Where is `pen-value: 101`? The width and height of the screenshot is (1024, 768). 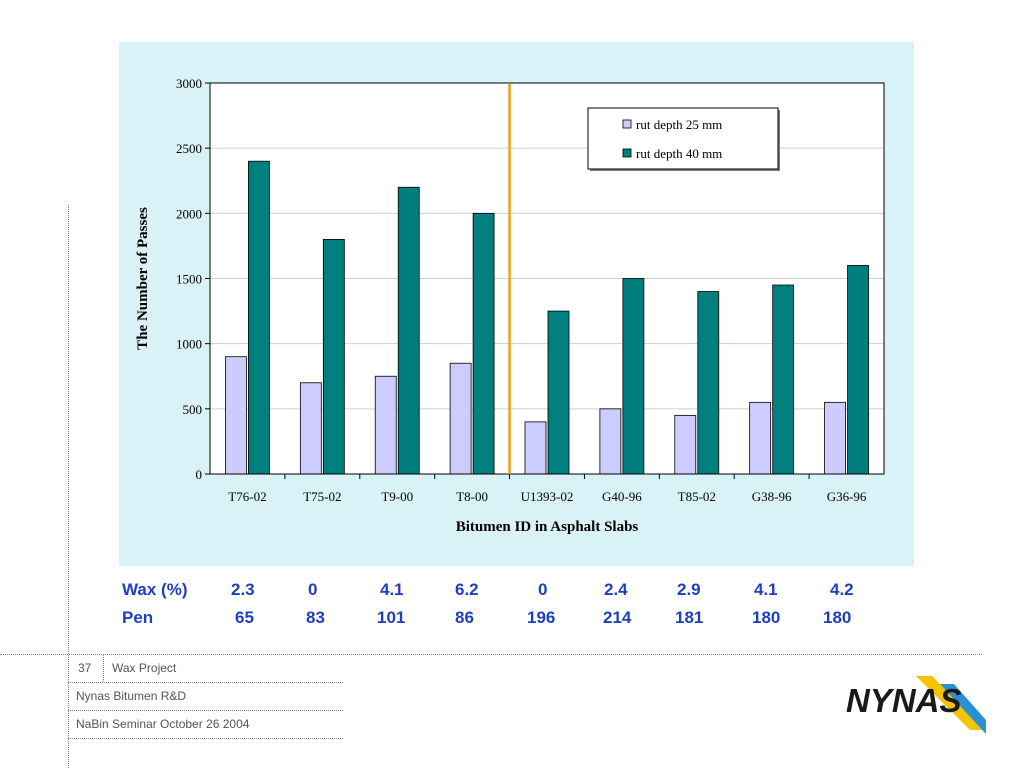 pen-value: 101 is located at coordinates (391, 617).